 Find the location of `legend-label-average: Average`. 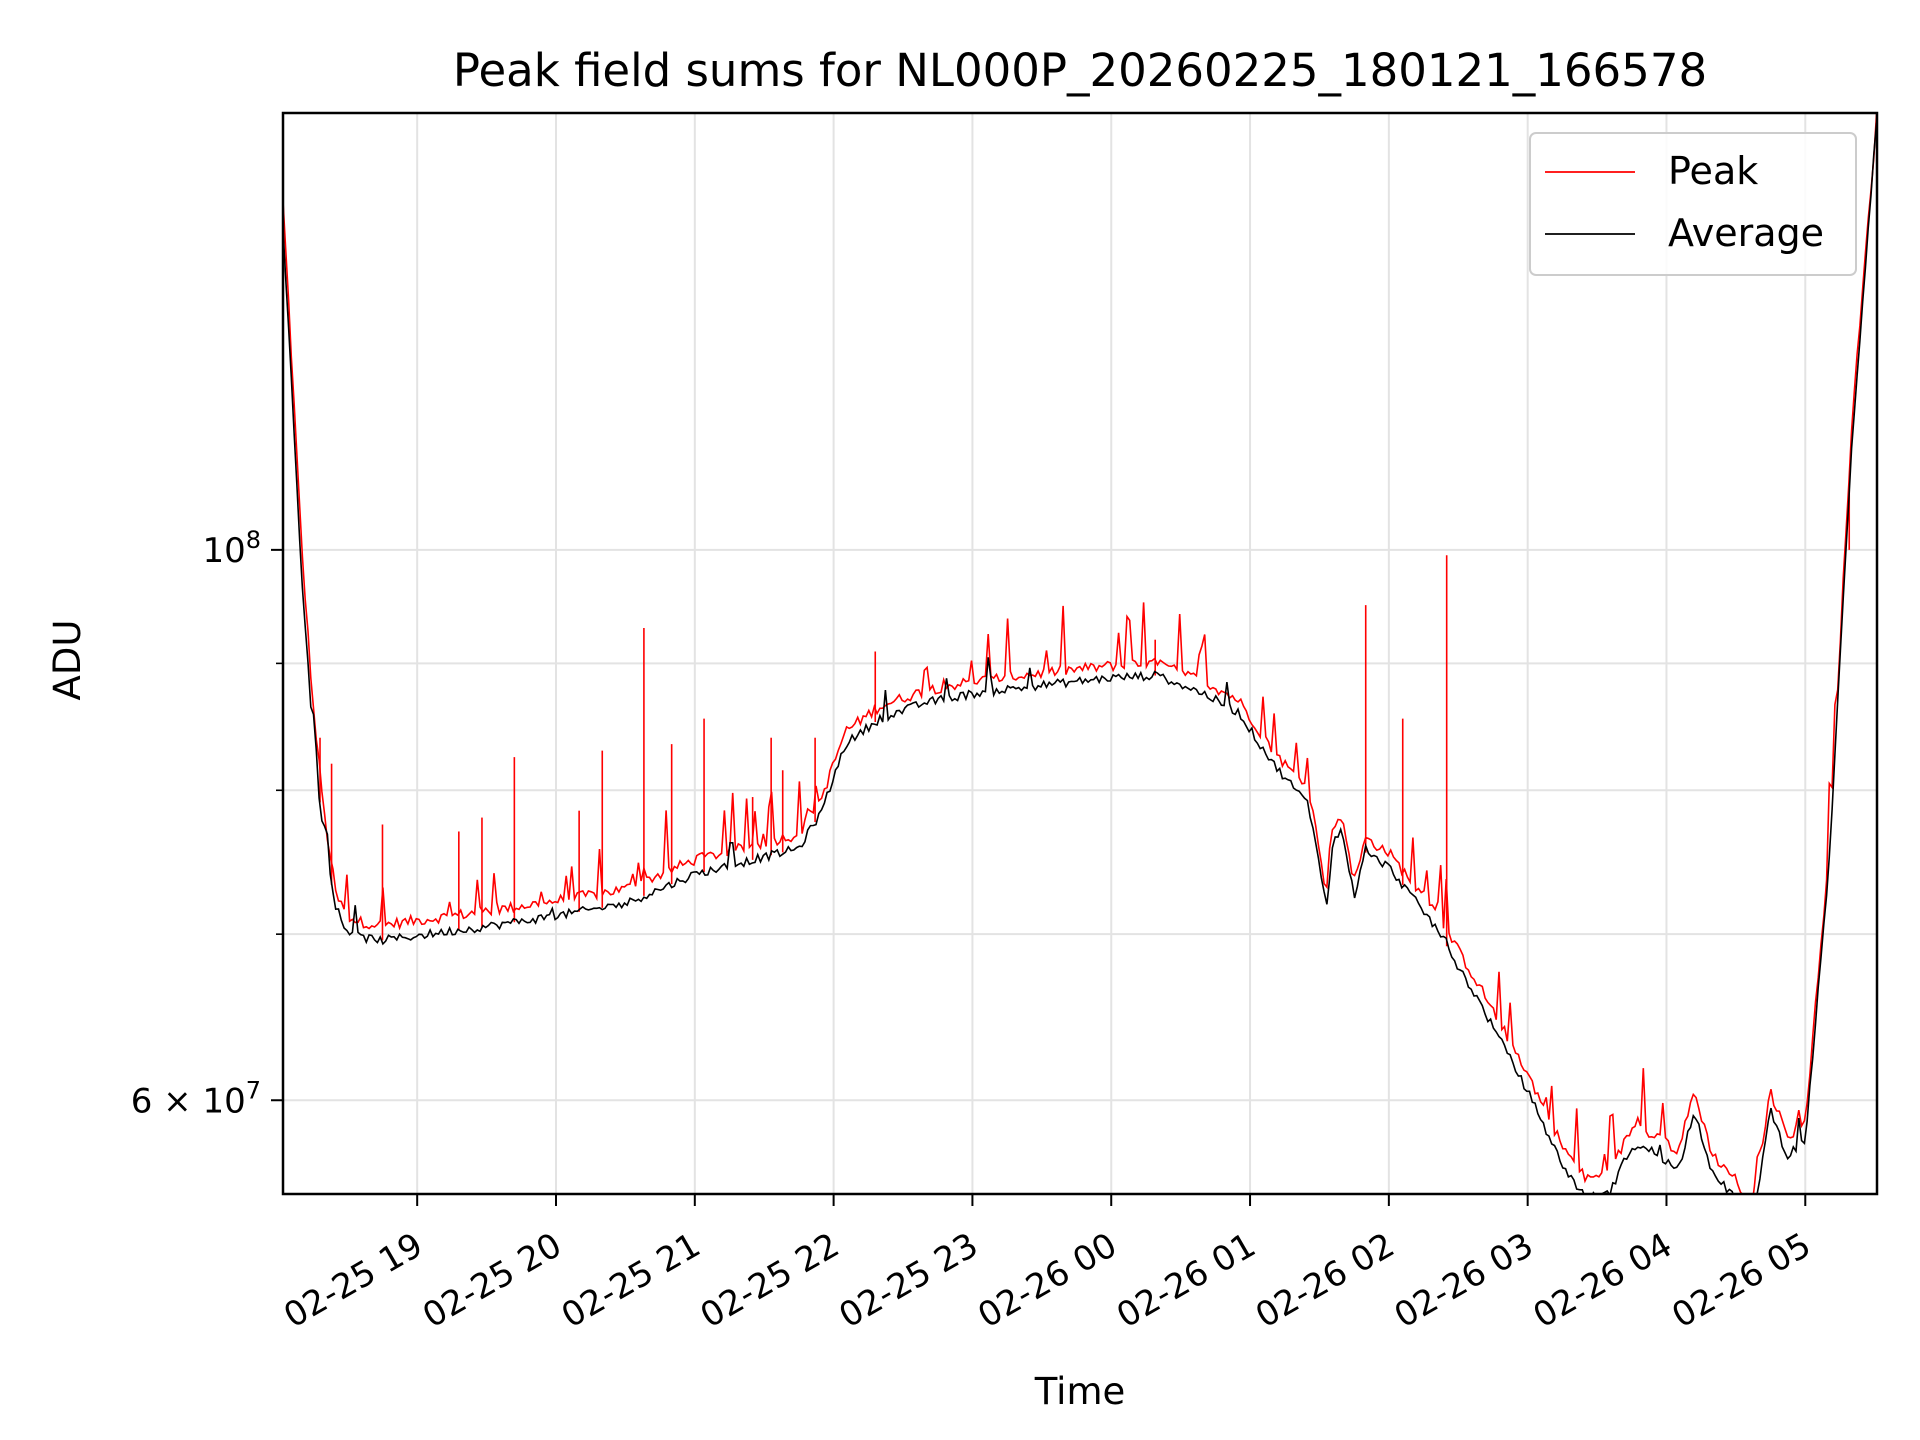

legend-label-average: Average is located at coordinates (1746, 233).